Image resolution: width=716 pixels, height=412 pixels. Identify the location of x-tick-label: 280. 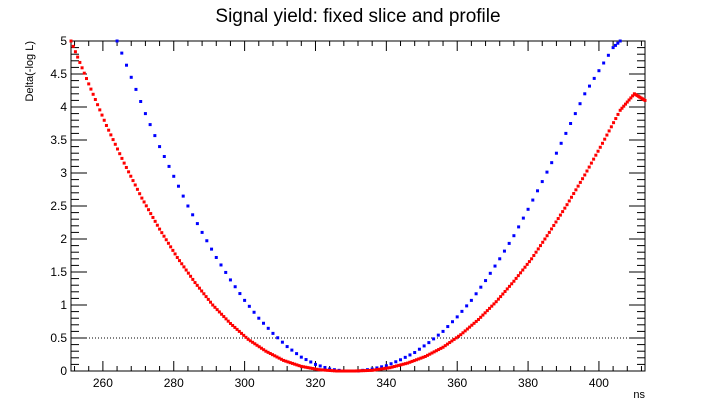
(174, 383).